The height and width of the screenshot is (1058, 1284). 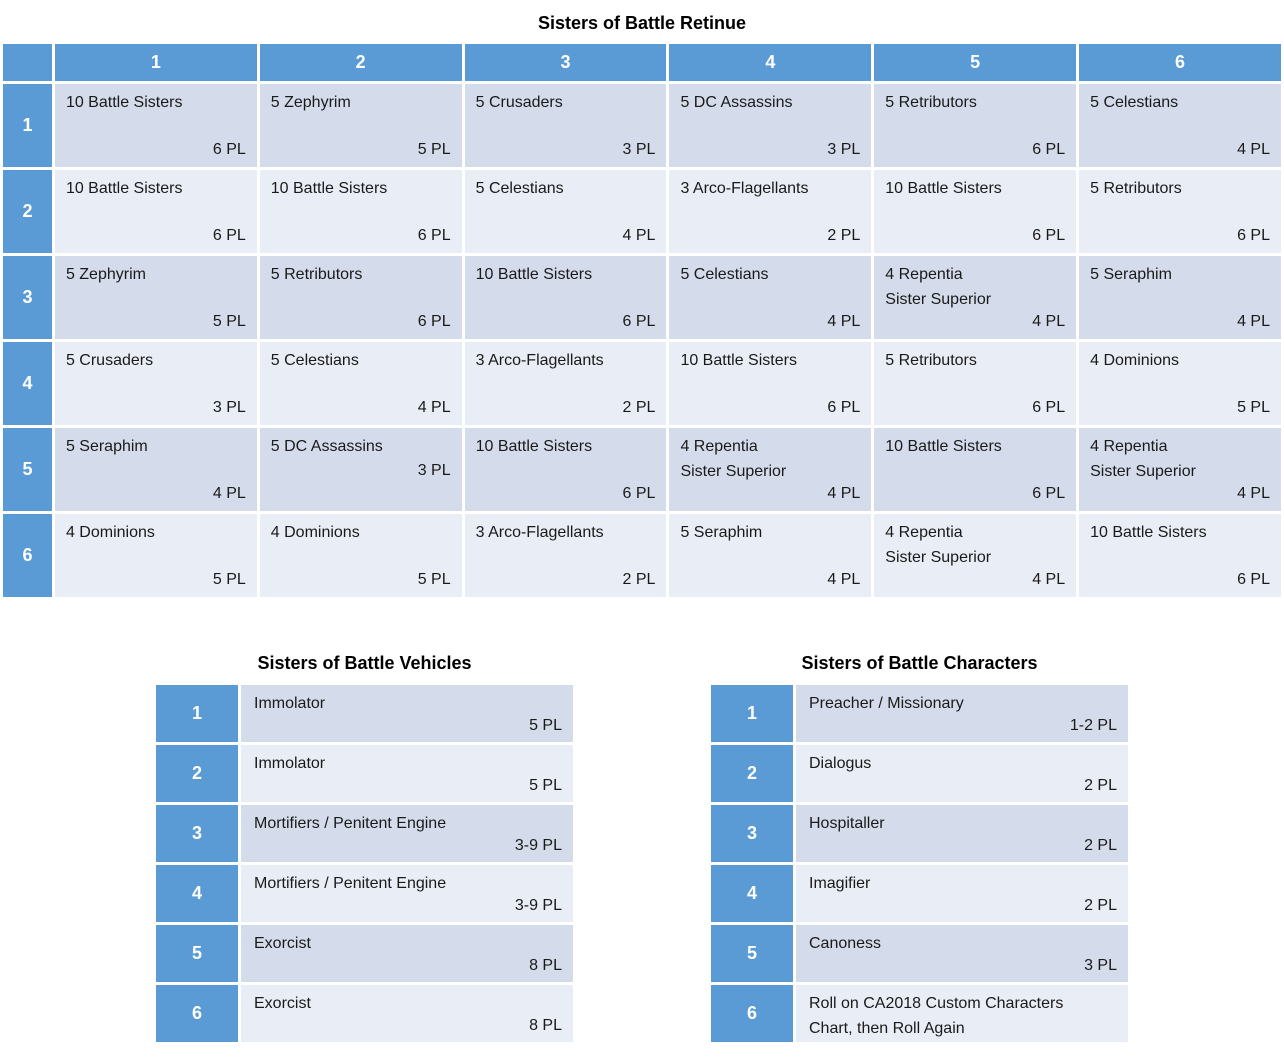 I want to click on retinue-cell-6-2: 4 Dominions 5 PL, so click(x=360, y=555).